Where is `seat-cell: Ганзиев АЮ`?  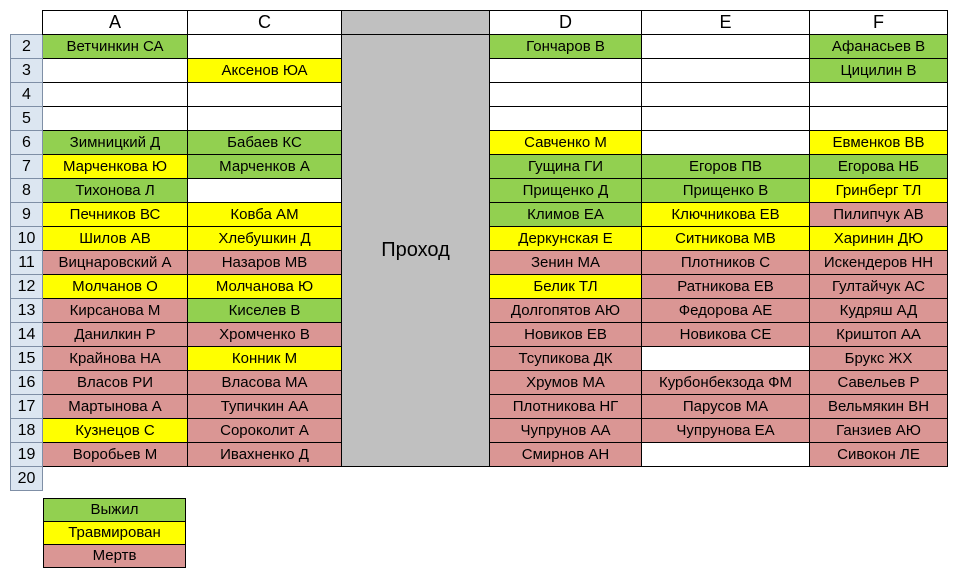 seat-cell: Ганзиев АЮ is located at coordinates (878, 430).